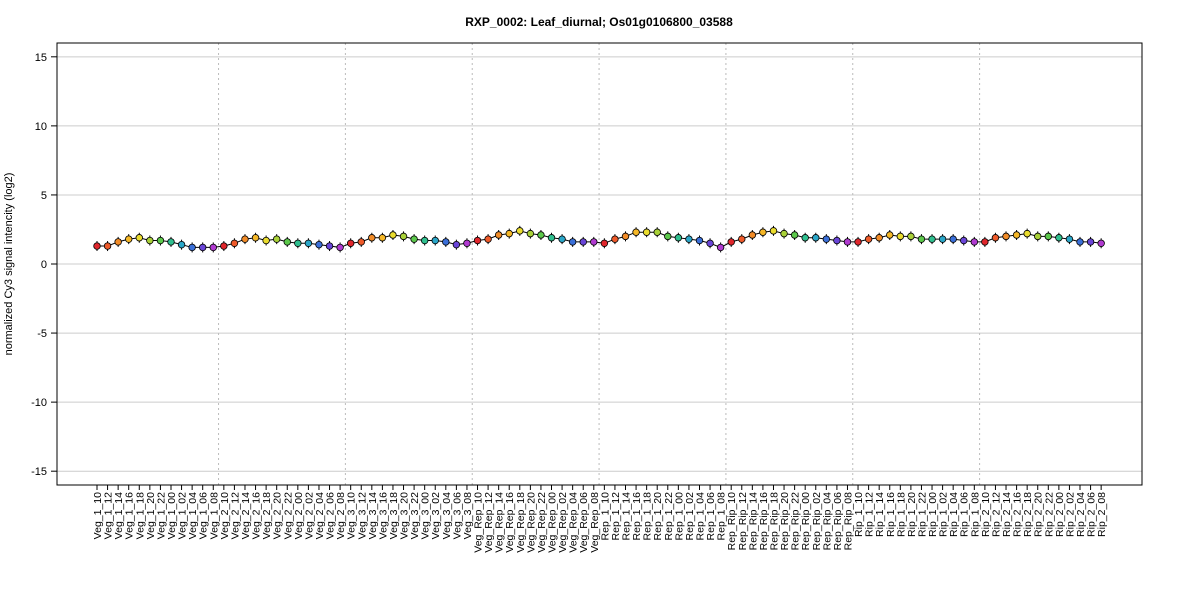 This screenshot has height=600, width=1200. I want to click on x-tick-label: Rep_1_14, so click(627, 516).